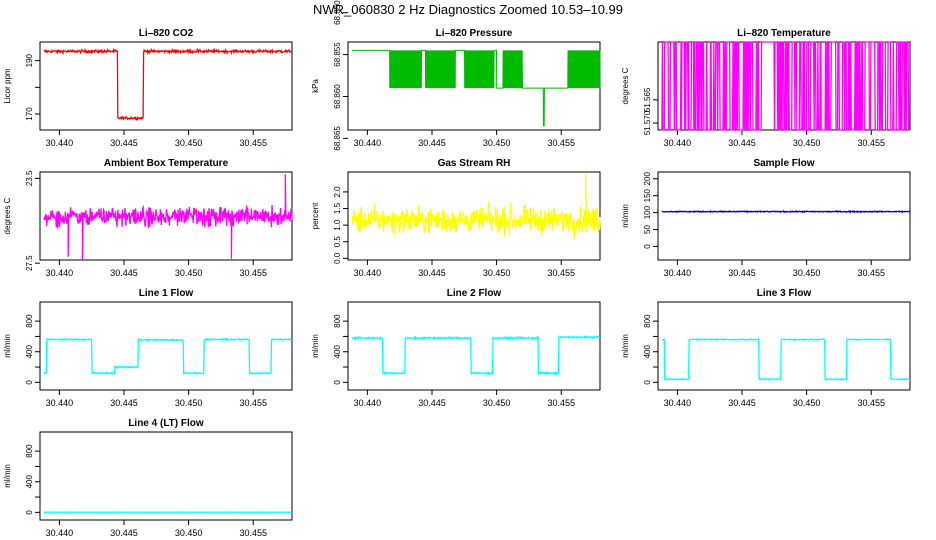 The height and width of the screenshot is (540, 936). What do you see at coordinates (784, 33) in the screenshot?
I see `chart-title: Li–820 Temperature` at bounding box center [784, 33].